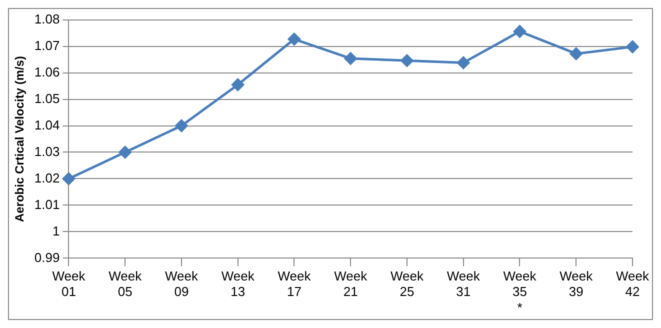 The width and height of the screenshot is (661, 328). What do you see at coordinates (47, 151) in the screenshot?
I see `y-tick-label: 1.03` at bounding box center [47, 151].